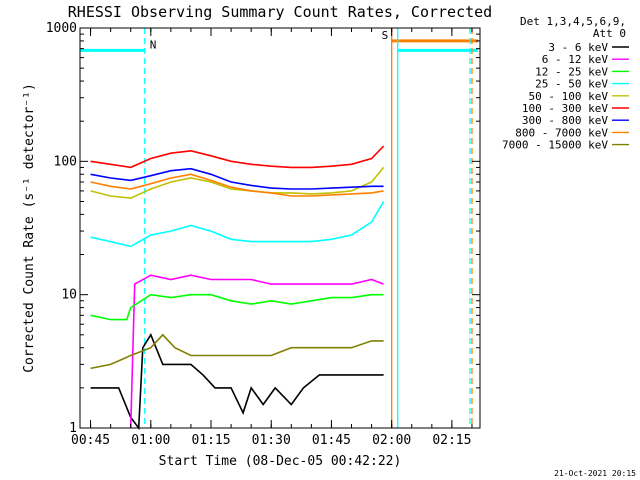 Image resolution: width=640 pixels, height=480 pixels. I want to click on x-axis-label: Start Time (08-Dec-05 00:42:22), so click(280, 461).